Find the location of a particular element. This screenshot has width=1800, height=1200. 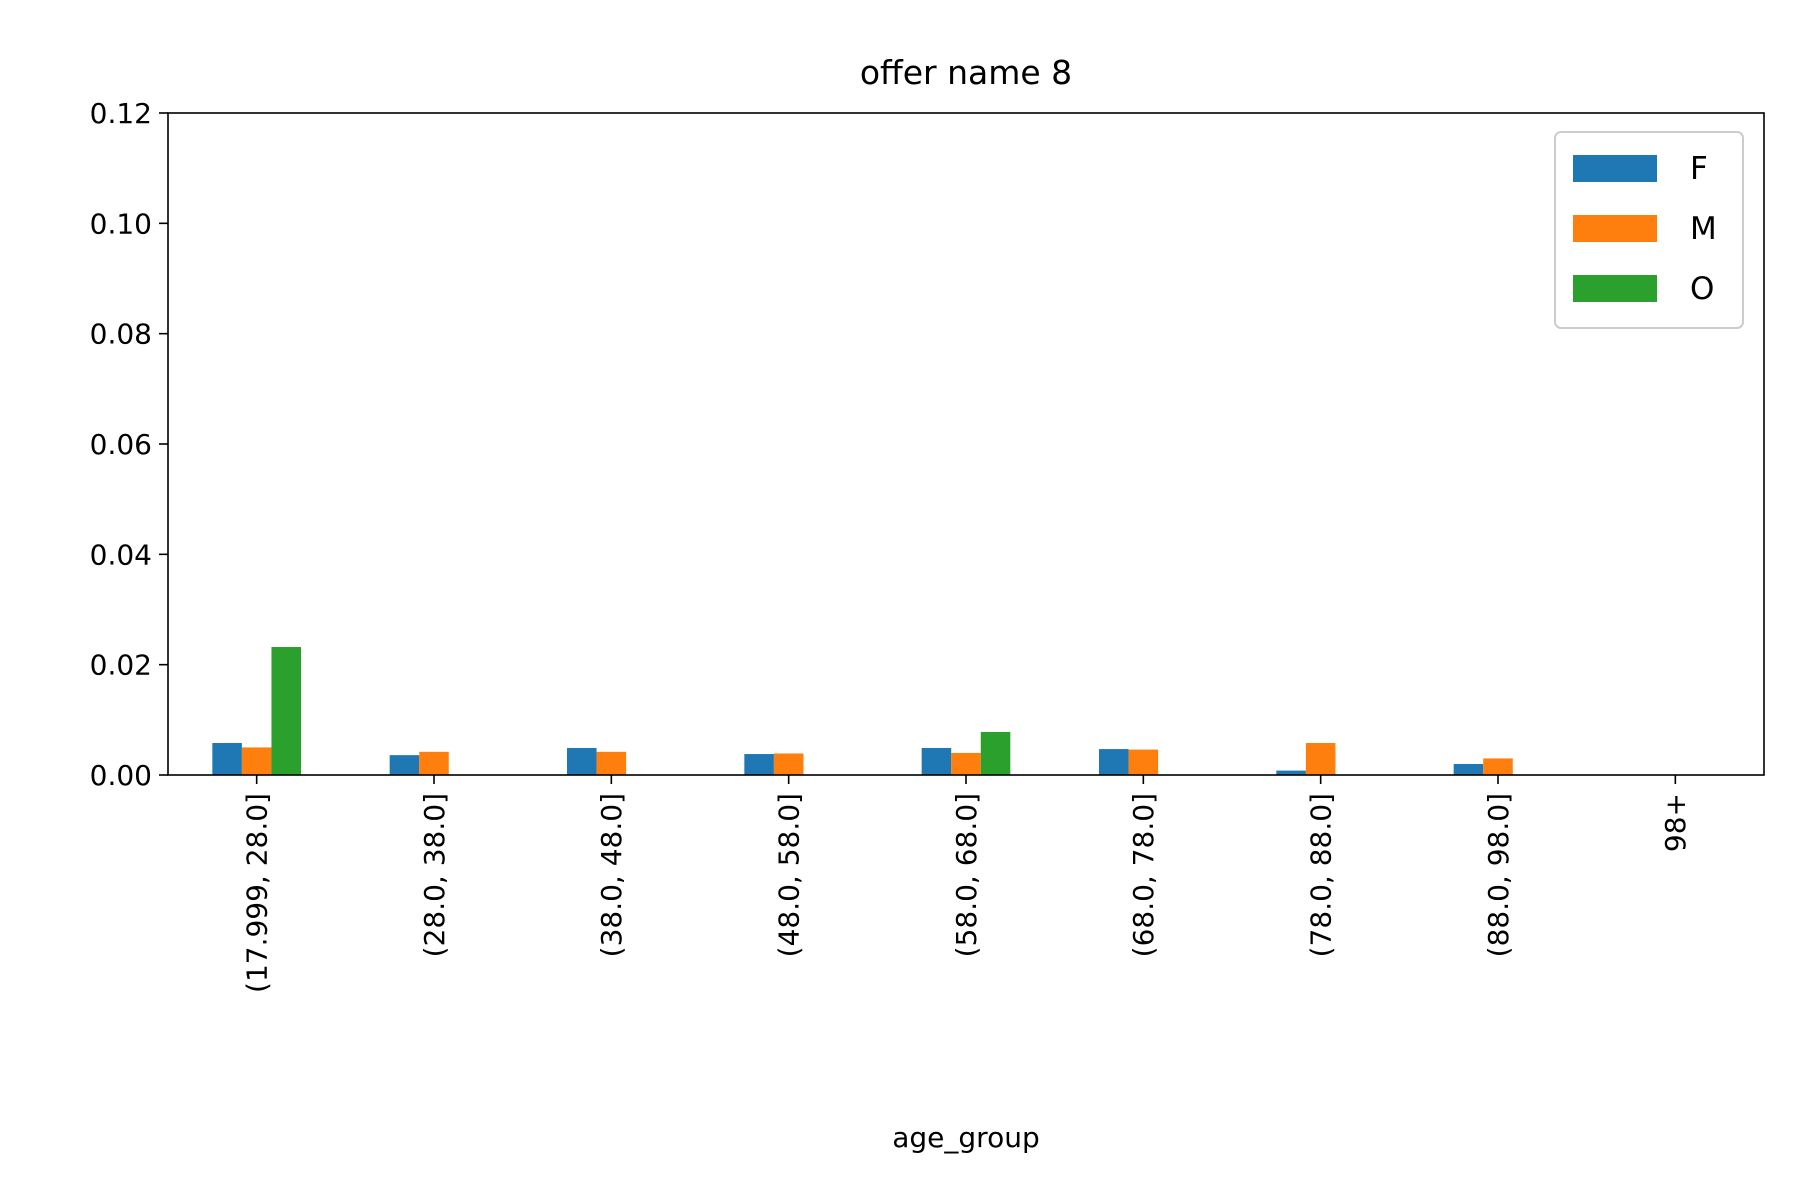

y-tick-label: 0.12 is located at coordinates (121, 113).